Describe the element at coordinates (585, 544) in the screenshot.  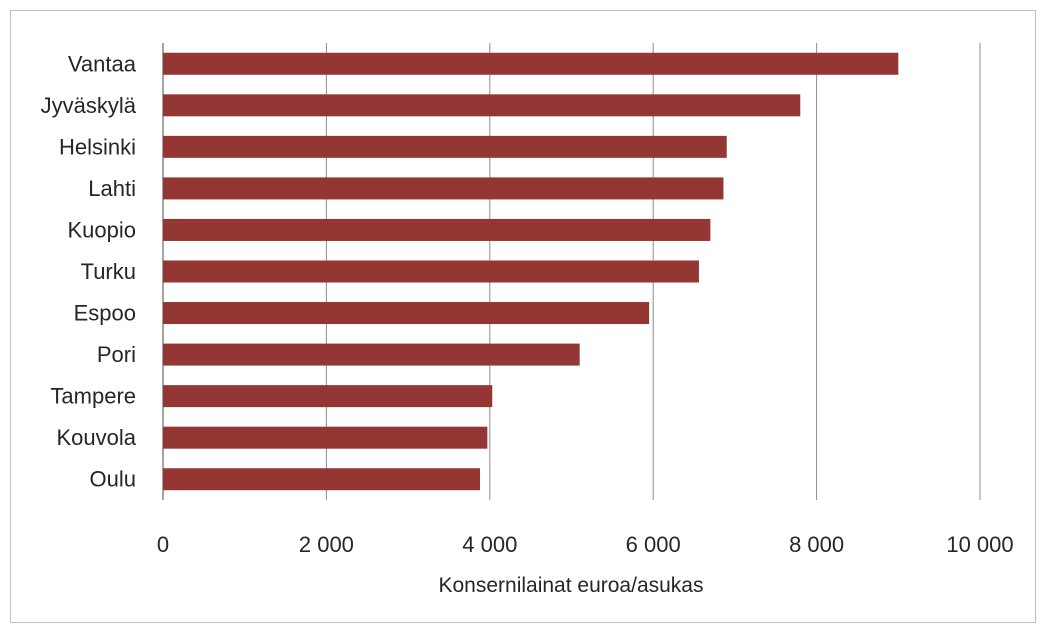
I see `x-tick-labels: 0 2 000 4 000 6 000 8 000 10 000` at that location.